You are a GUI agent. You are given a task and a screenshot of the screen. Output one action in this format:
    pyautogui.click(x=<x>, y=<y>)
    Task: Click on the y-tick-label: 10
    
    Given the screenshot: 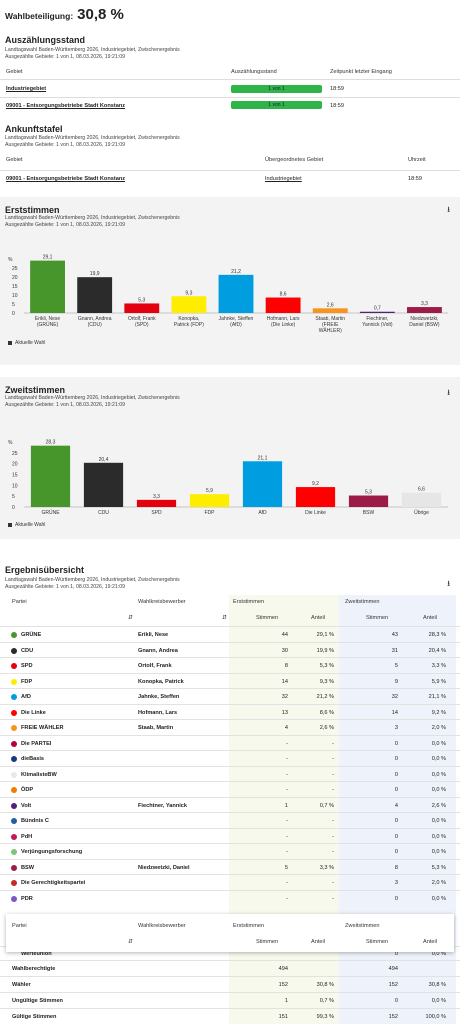 What is the action you would take?
    pyautogui.click(x=15, y=486)
    